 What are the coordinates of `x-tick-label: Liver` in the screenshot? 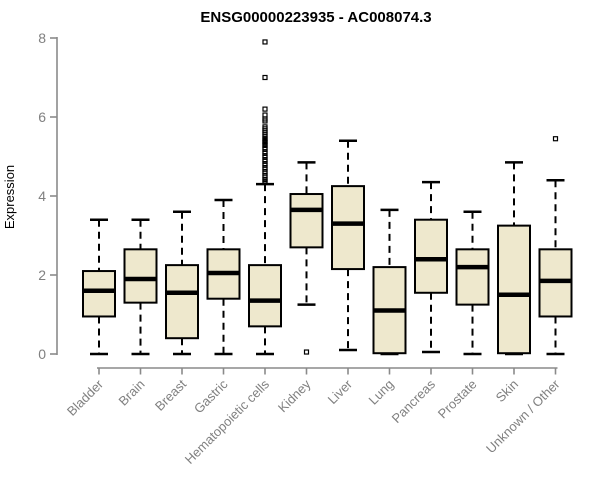 It's located at (340, 391).